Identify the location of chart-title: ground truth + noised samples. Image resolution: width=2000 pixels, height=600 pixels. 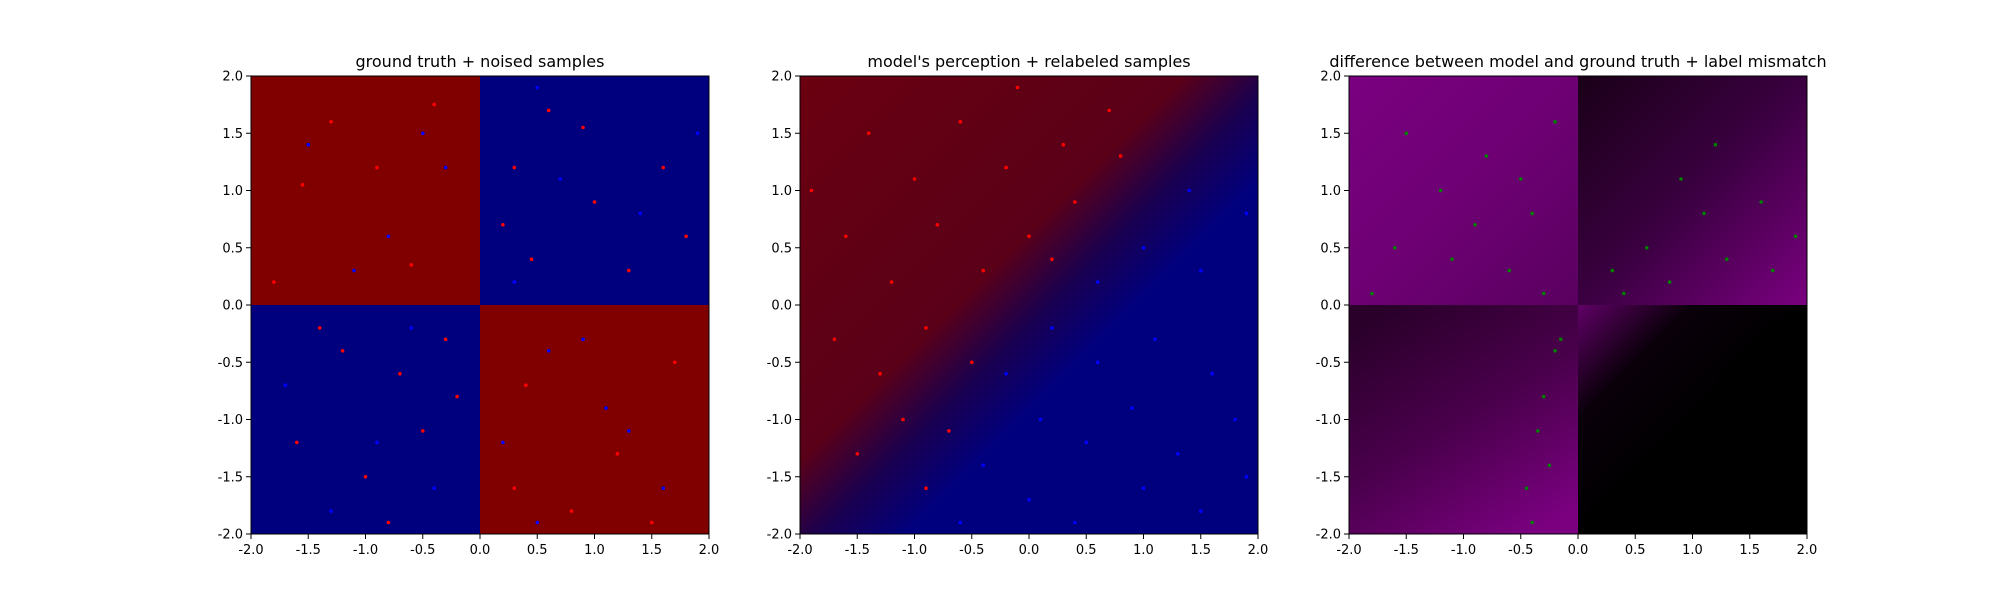
(480, 61).